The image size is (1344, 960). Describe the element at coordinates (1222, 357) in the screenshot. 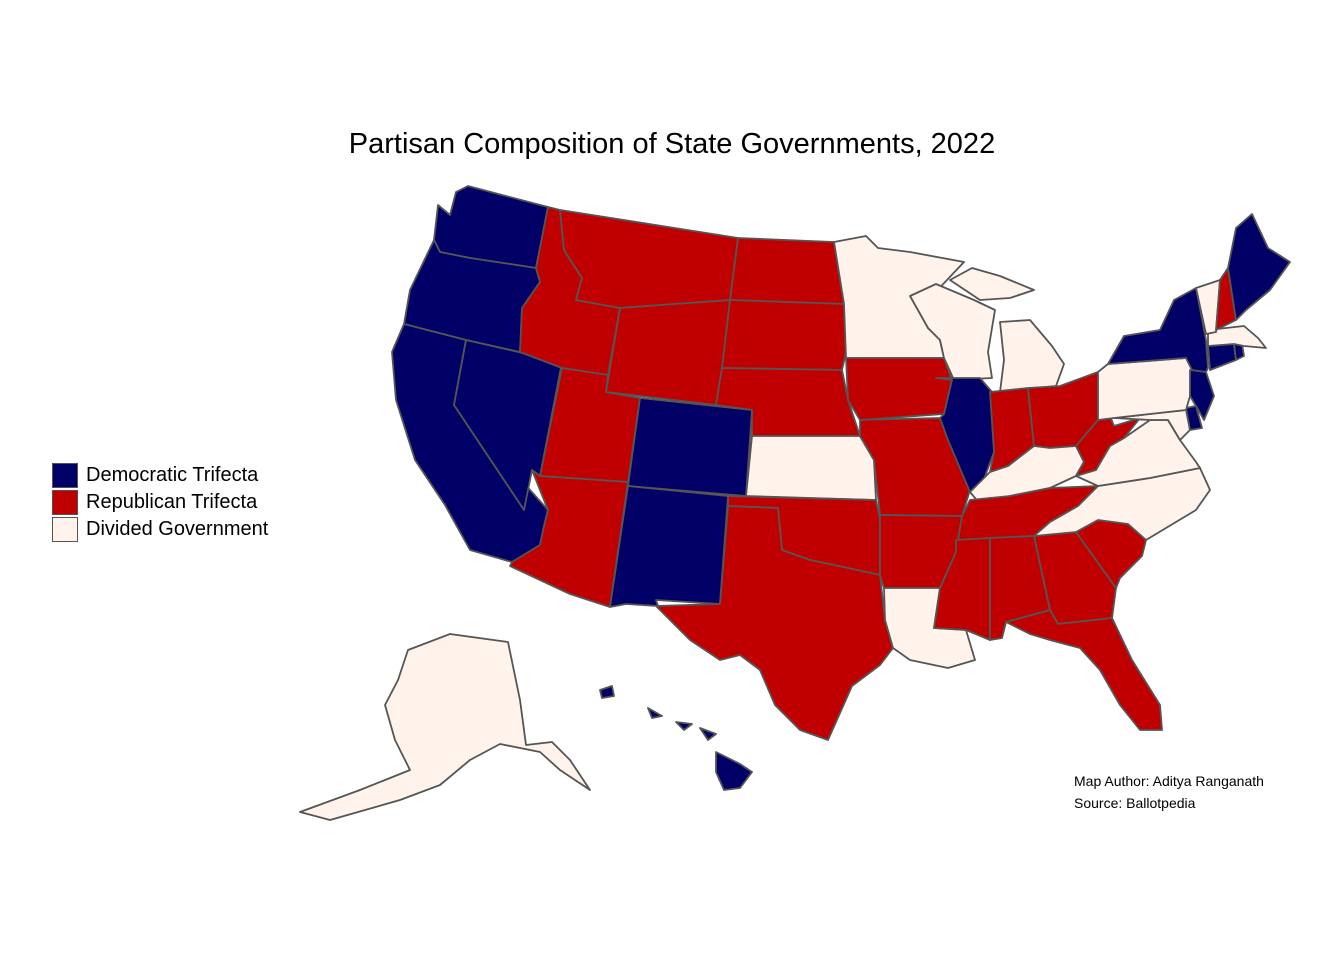

I see `state-CT` at that location.